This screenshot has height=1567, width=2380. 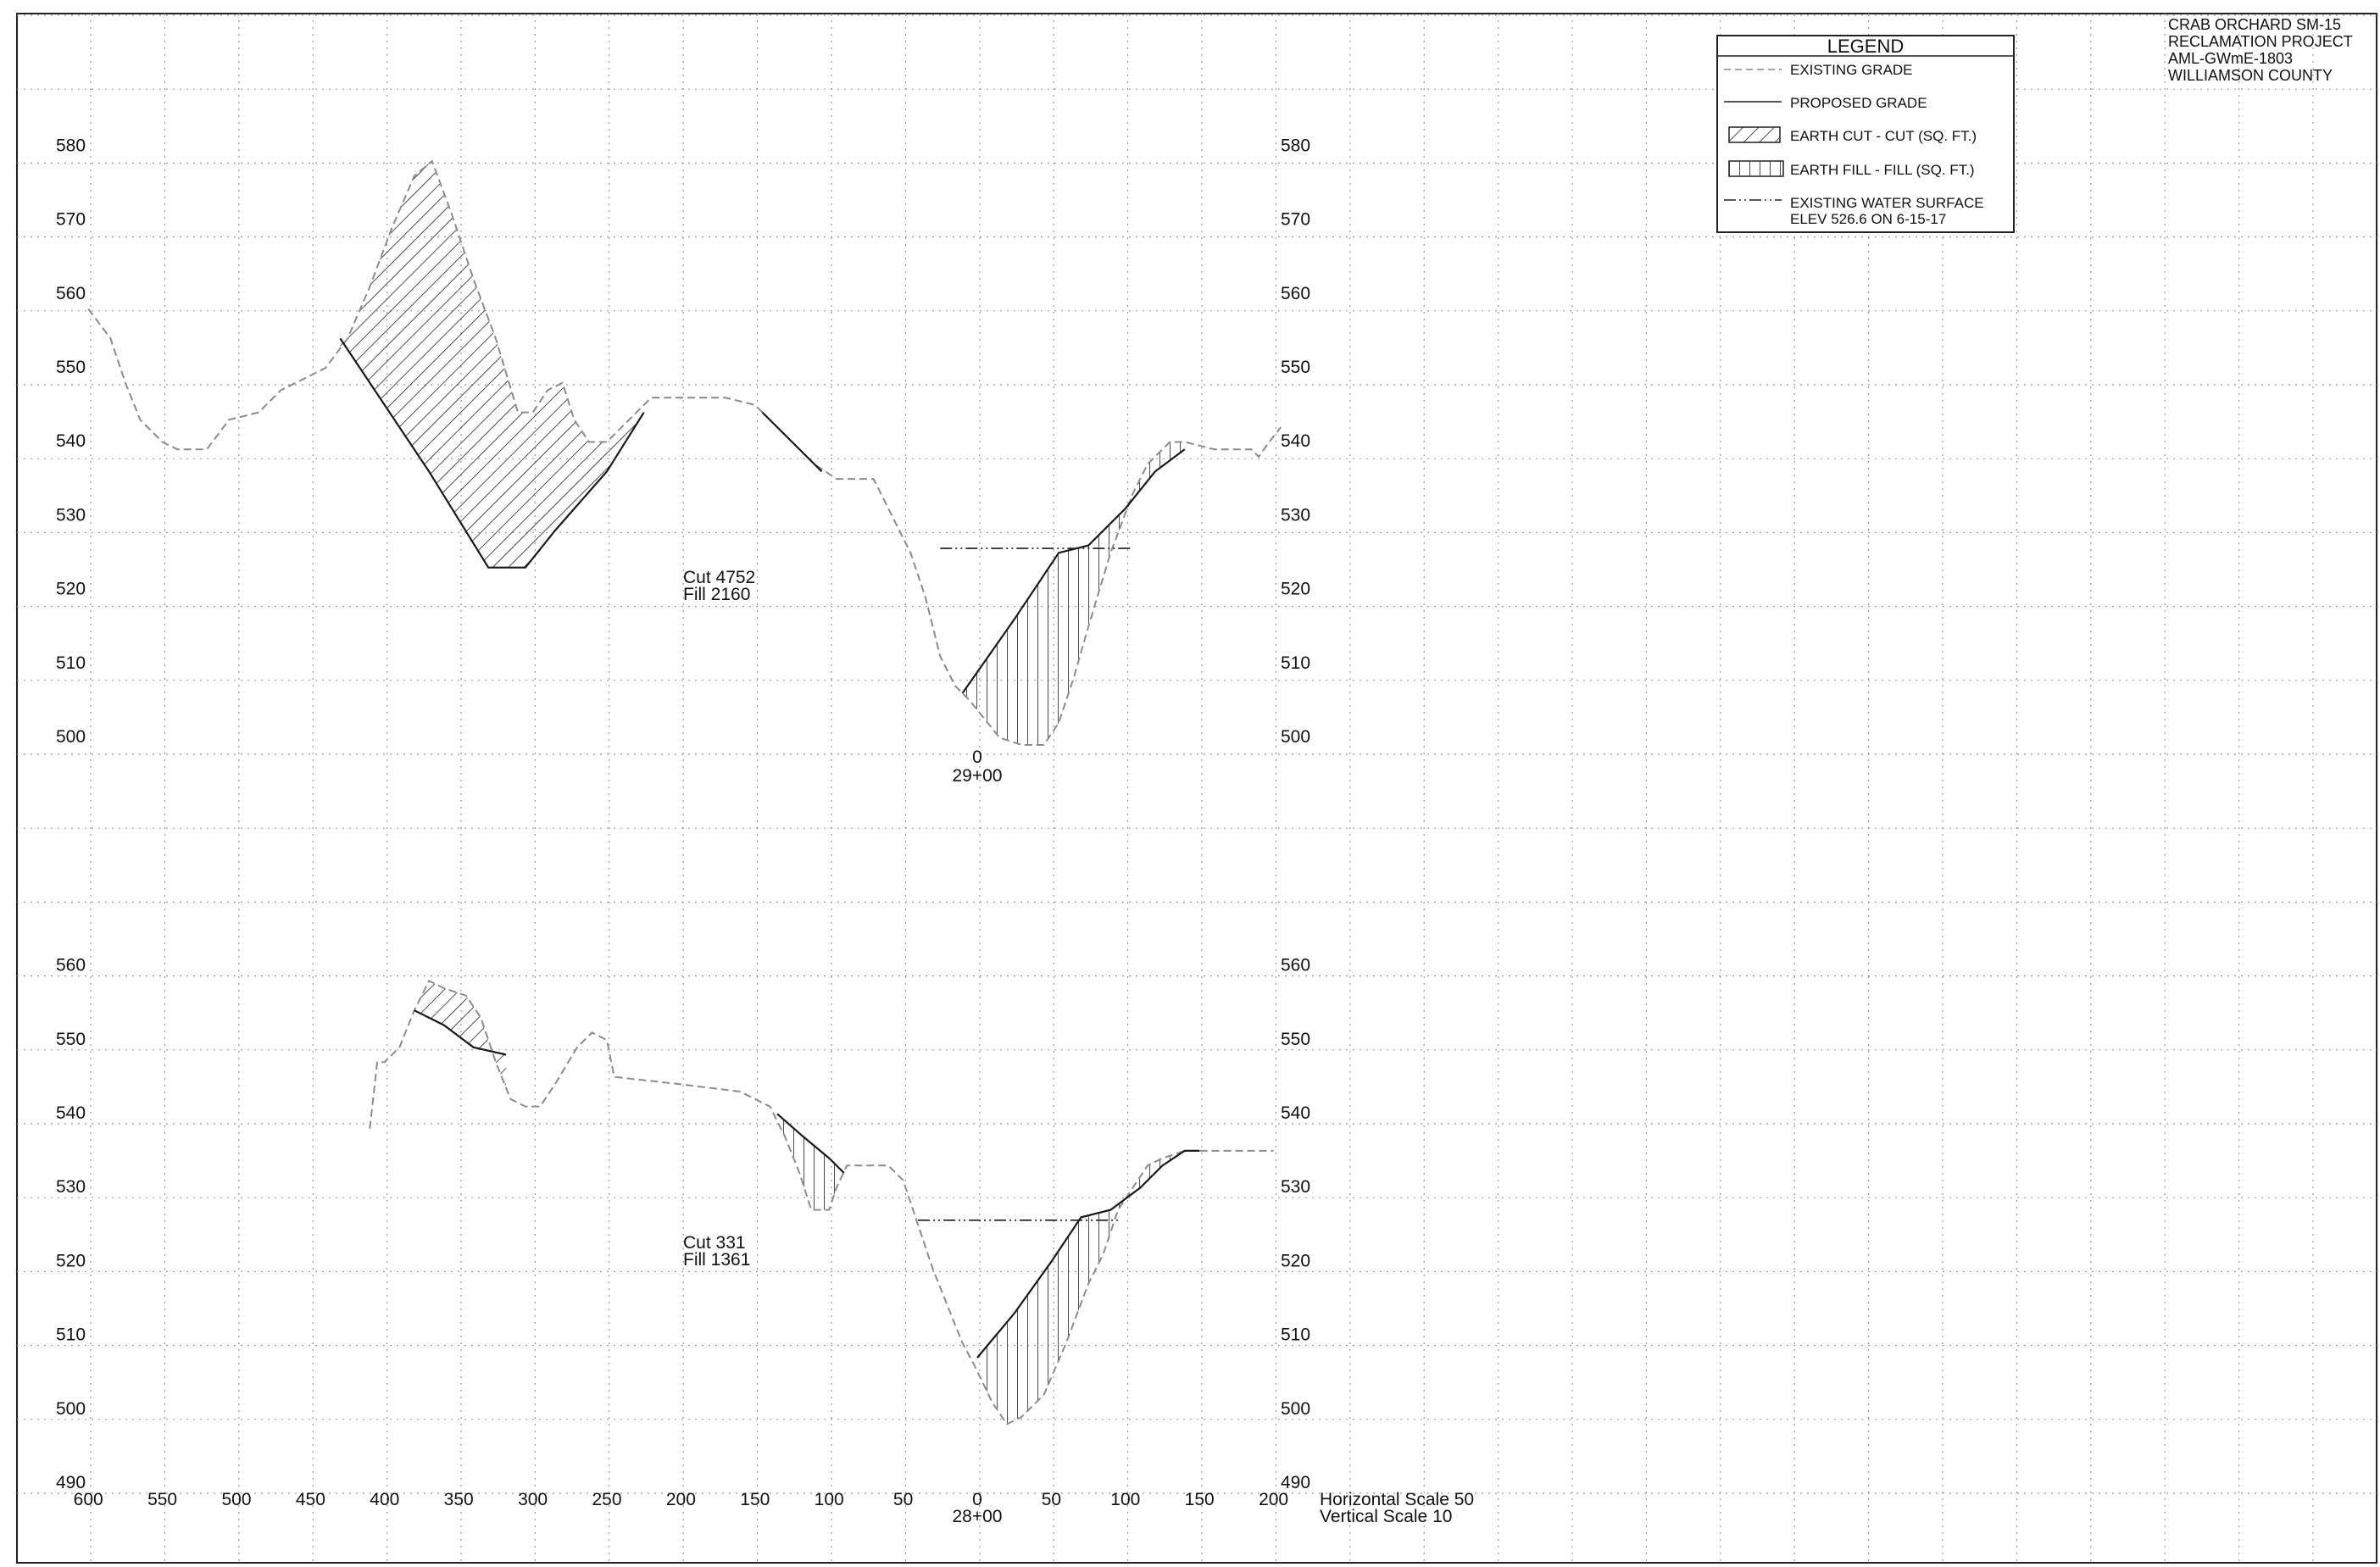 I want to click on section-28-labels: Cut 331 Fill 1361 28+00, so click(x=842, y=1380).